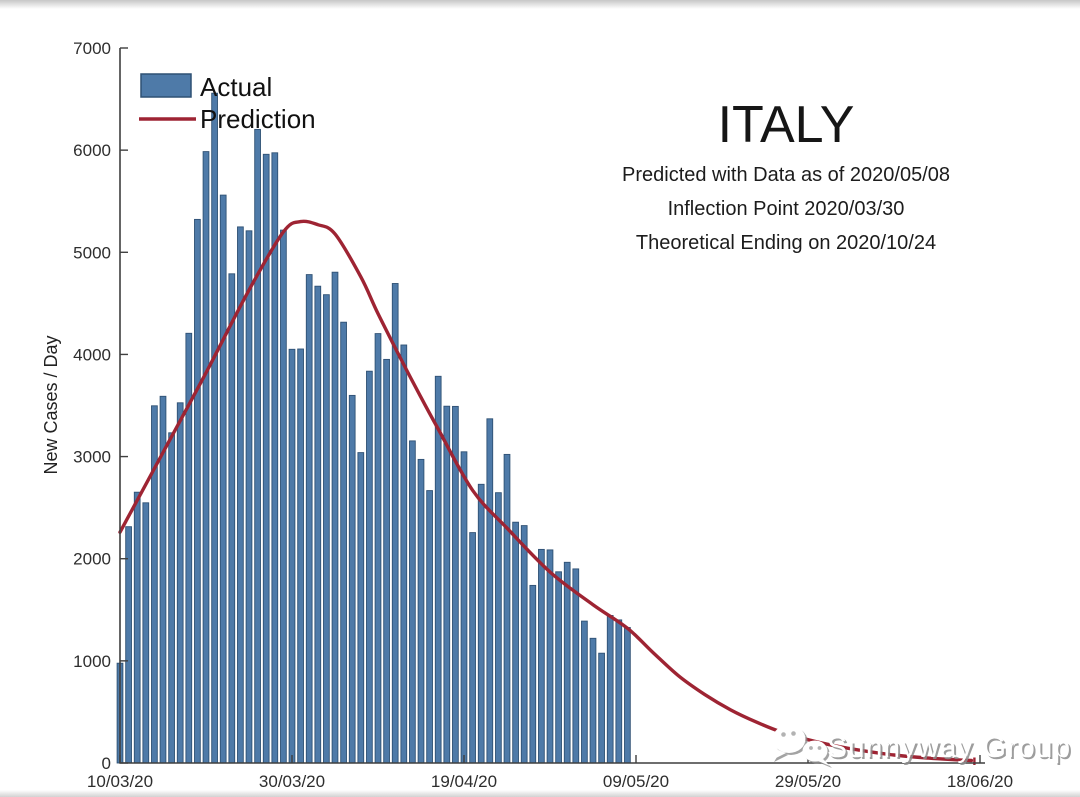  I want to click on x-tick-label: 30/03/20, so click(292, 781).